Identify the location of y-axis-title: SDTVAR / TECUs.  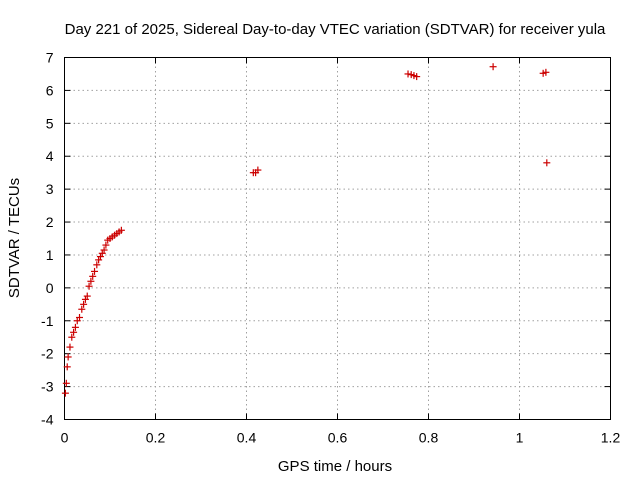
(14, 238).